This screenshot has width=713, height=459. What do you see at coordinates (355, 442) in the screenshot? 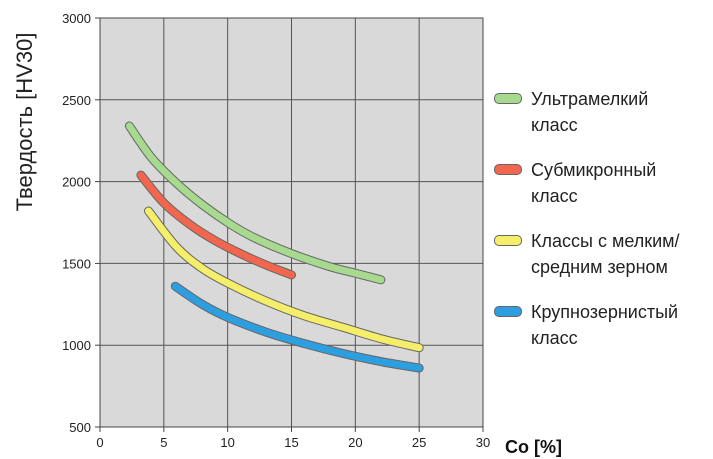
I see `x-tick-label: 20` at bounding box center [355, 442].